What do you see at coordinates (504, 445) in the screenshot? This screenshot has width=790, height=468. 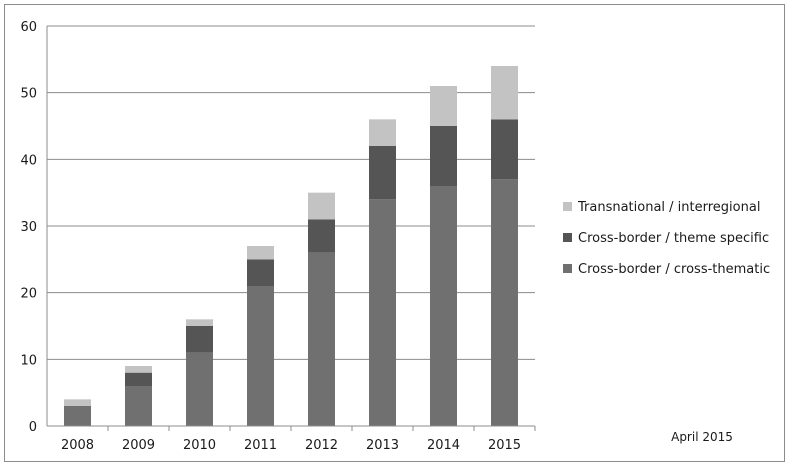 I see `x-tick-label: 2015` at bounding box center [504, 445].